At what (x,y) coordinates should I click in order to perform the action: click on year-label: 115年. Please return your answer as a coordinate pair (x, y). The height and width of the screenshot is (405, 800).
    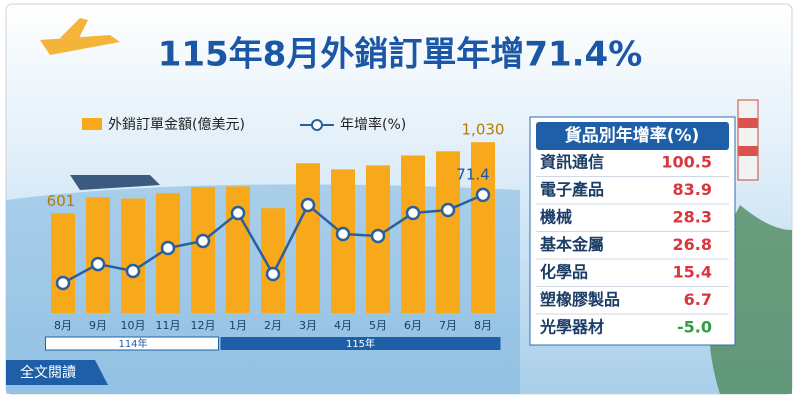
    Looking at the image, I should click on (360, 343).